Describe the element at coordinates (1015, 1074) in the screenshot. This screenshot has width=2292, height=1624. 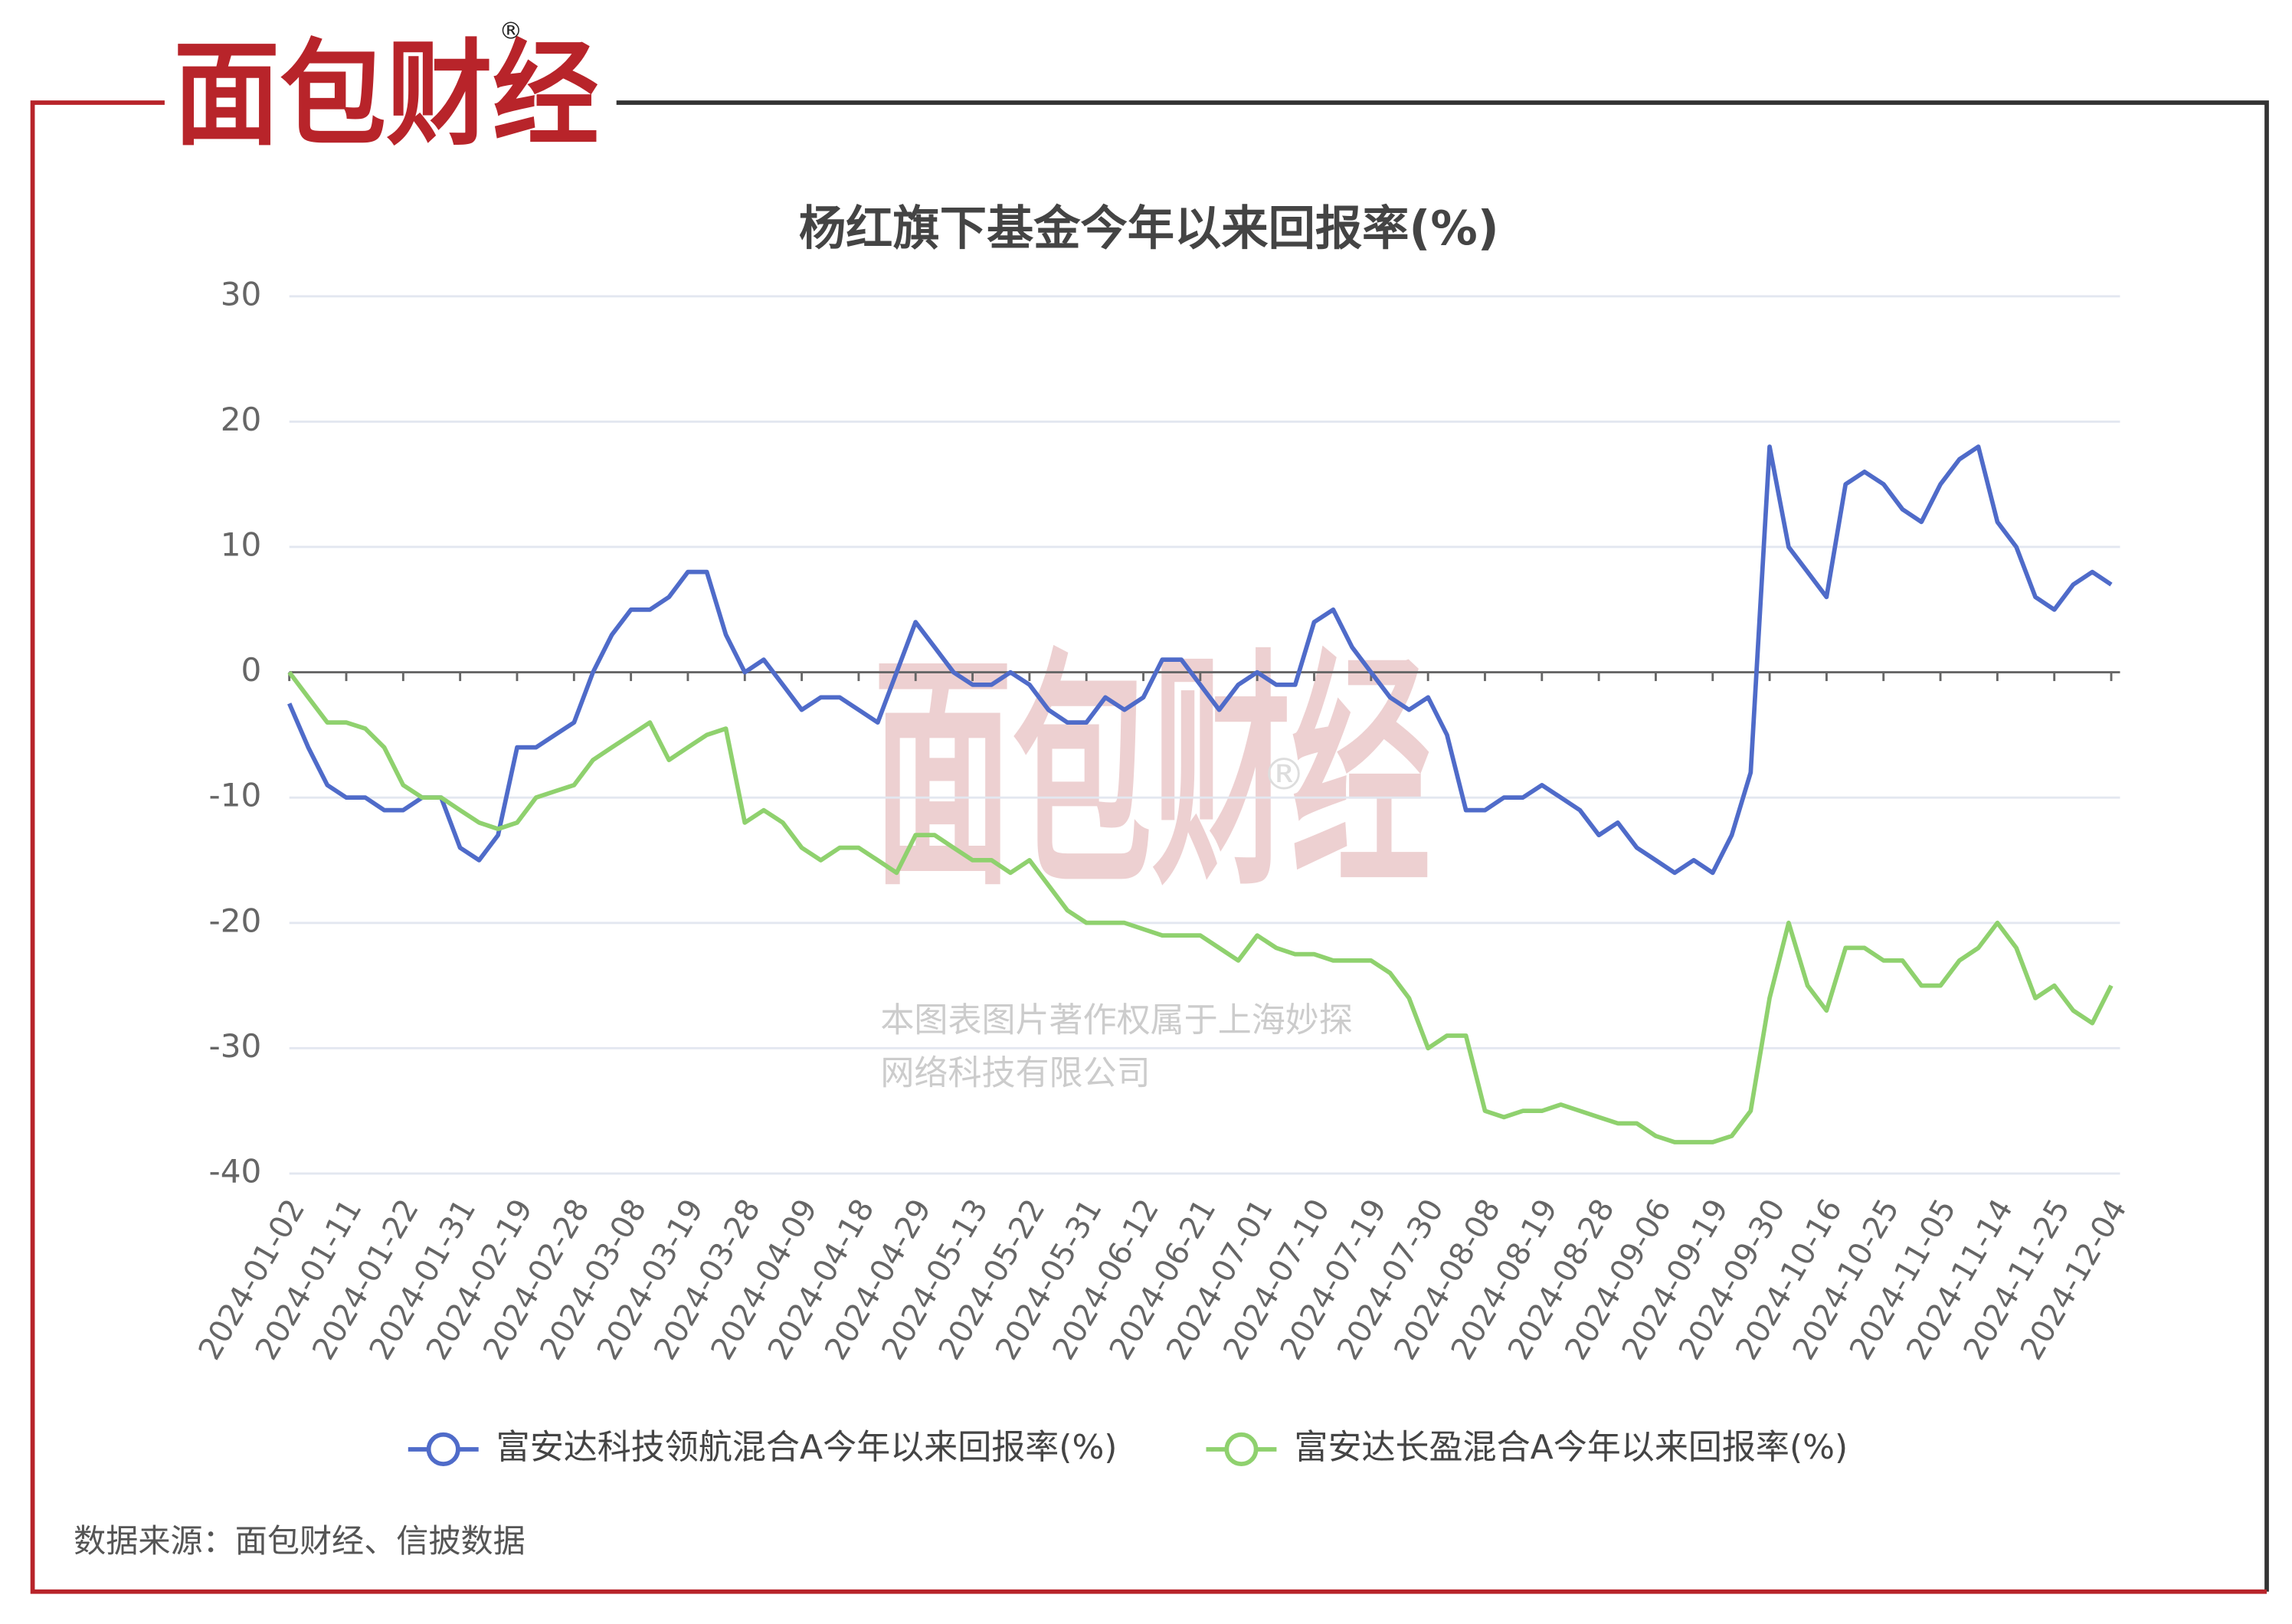
I see `watermark-text: 网络科技有限公司` at that location.